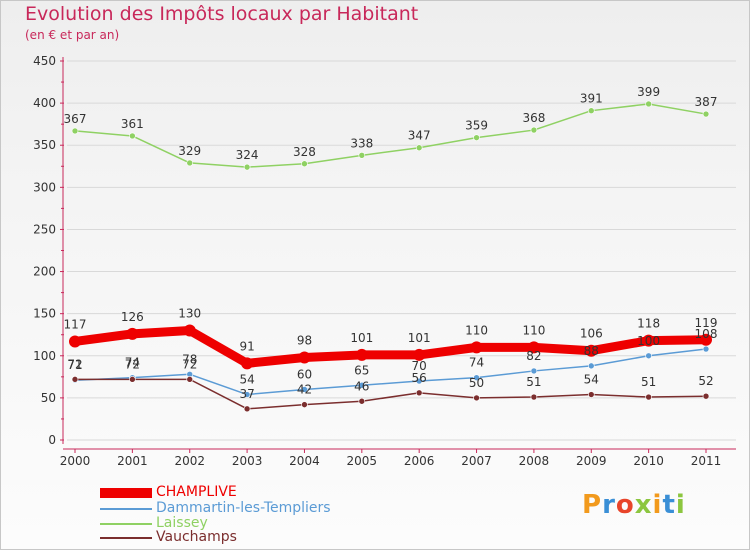  What do you see at coordinates (361, 338) in the screenshot?
I see `data-label-champlive-2005: 101` at bounding box center [361, 338].